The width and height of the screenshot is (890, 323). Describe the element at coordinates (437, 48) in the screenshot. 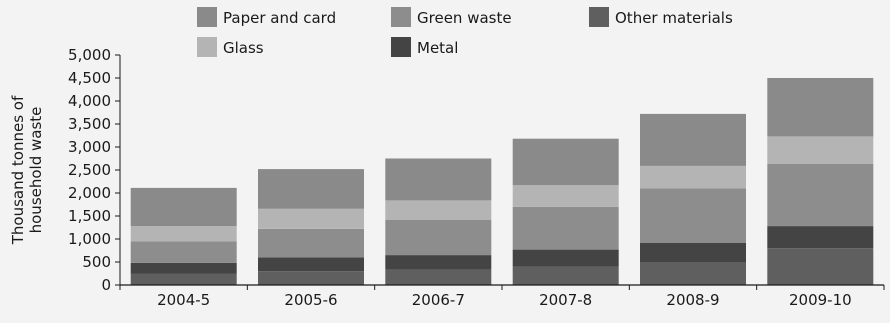

I see `legend-label: Metal` at that location.